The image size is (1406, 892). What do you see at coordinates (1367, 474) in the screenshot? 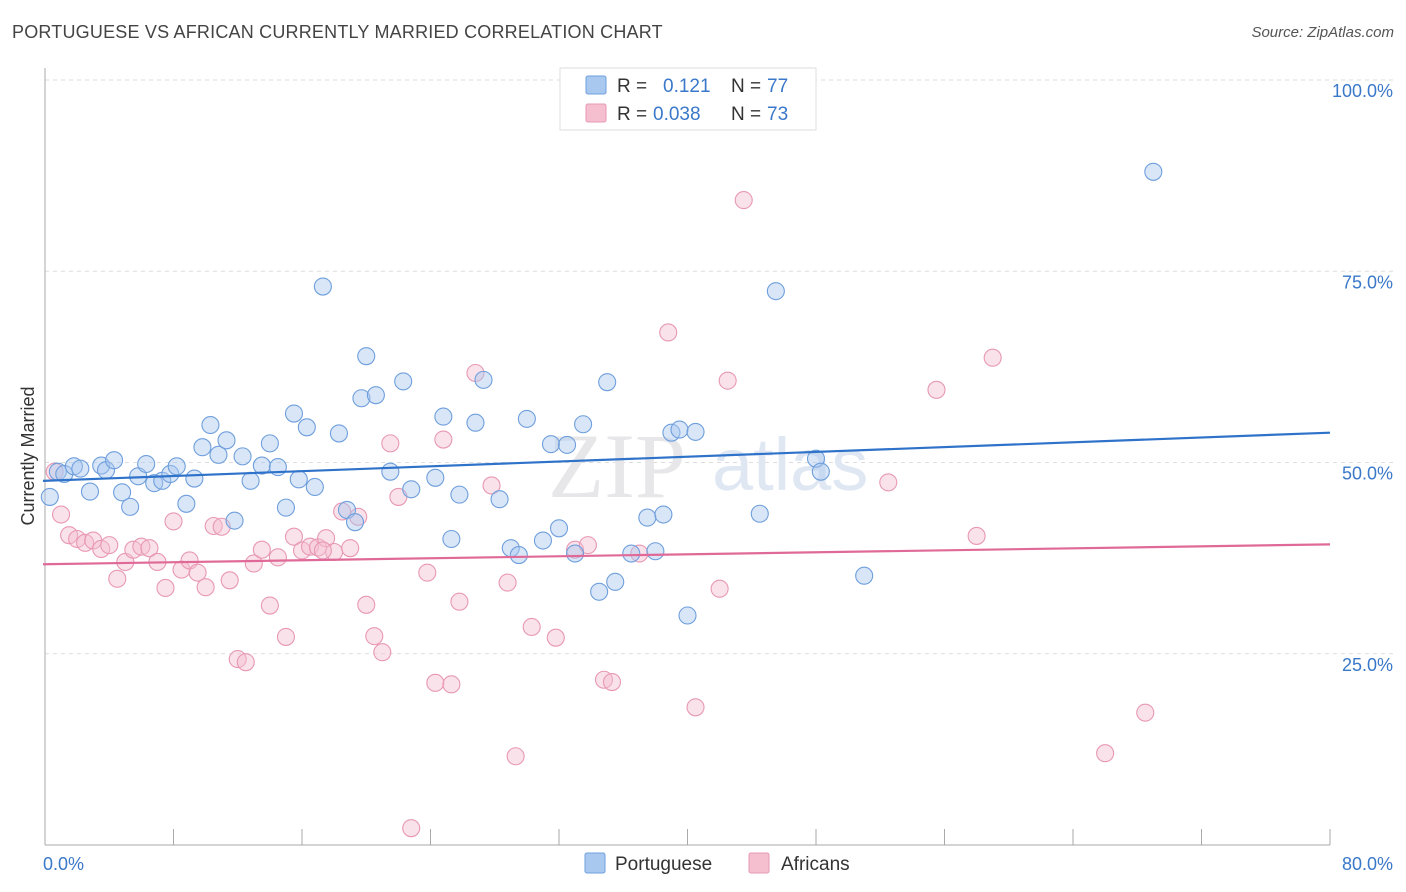
I see `y-tick-label: 50.0%` at bounding box center [1367, 474].